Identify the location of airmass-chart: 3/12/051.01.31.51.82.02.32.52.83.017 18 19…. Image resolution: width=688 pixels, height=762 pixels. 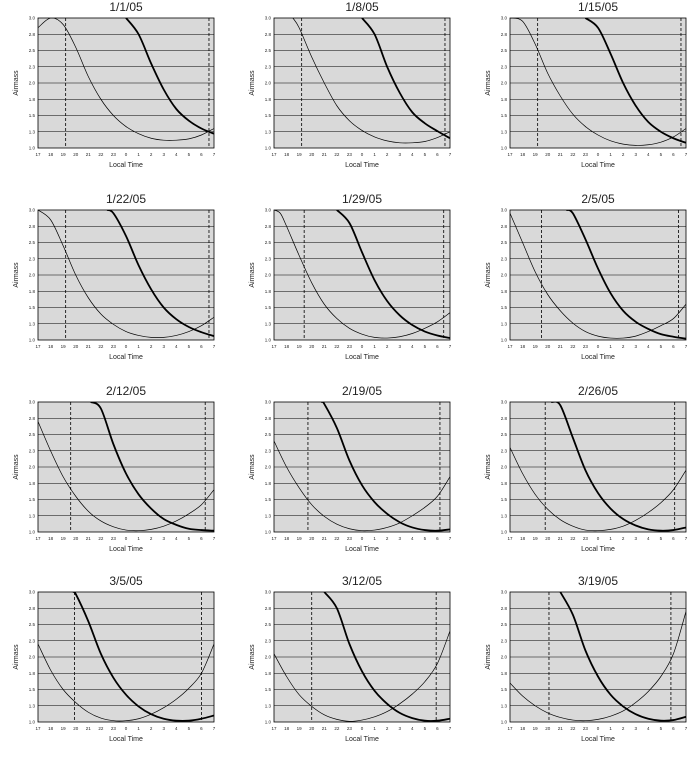
(350, 658).